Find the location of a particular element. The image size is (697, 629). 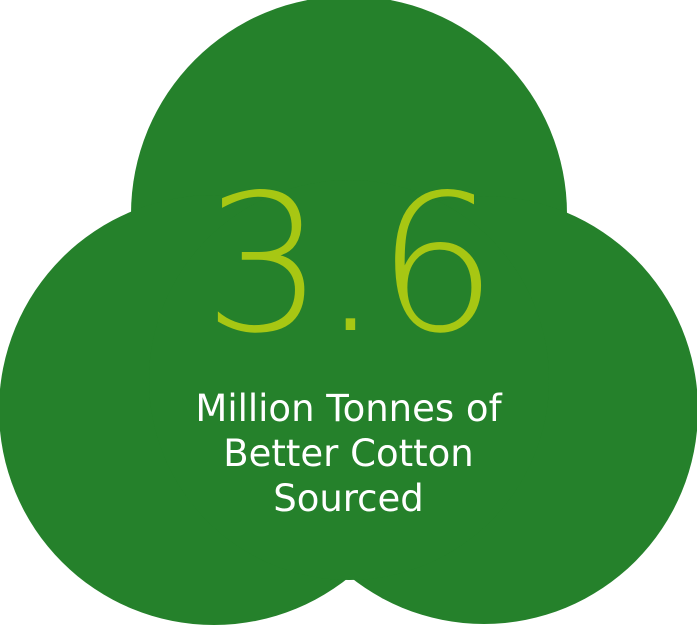

stat-value: 3.6 is located at coordinates (350, 264).